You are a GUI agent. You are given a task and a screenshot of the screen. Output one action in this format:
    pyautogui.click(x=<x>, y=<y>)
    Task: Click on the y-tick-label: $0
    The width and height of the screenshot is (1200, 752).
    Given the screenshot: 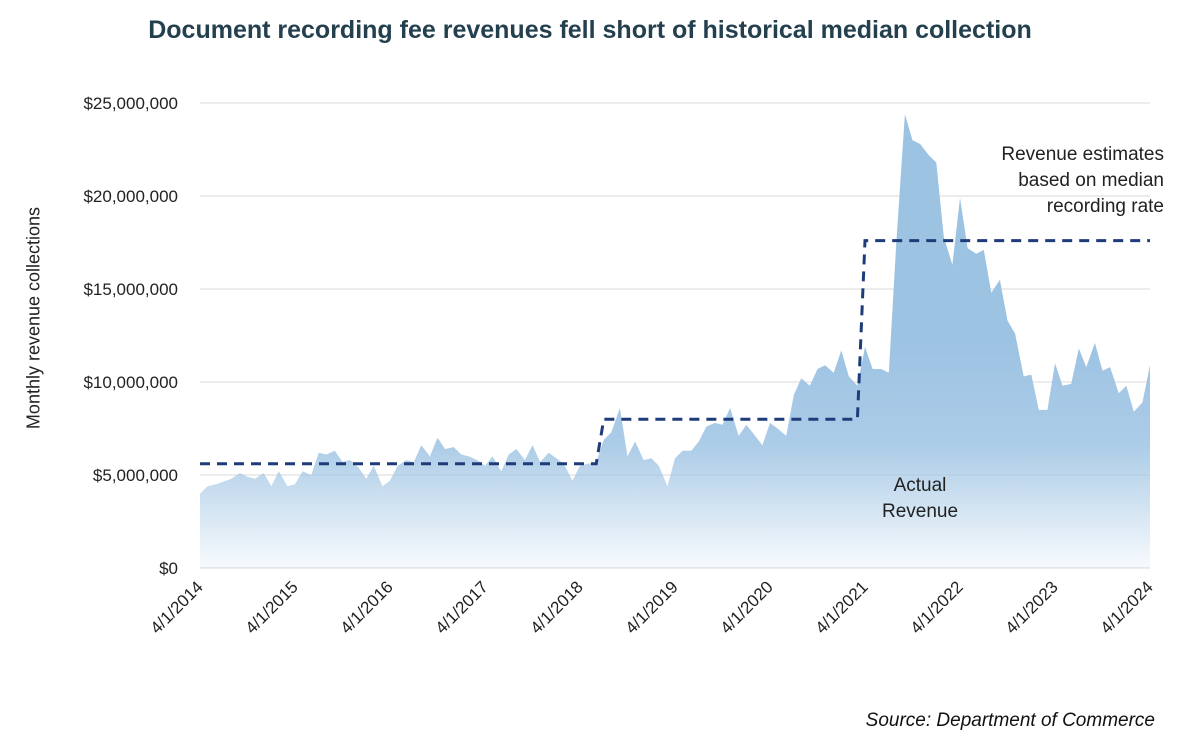 What is the action you would take?
    pyautogui.click(x=168, y=568)
    